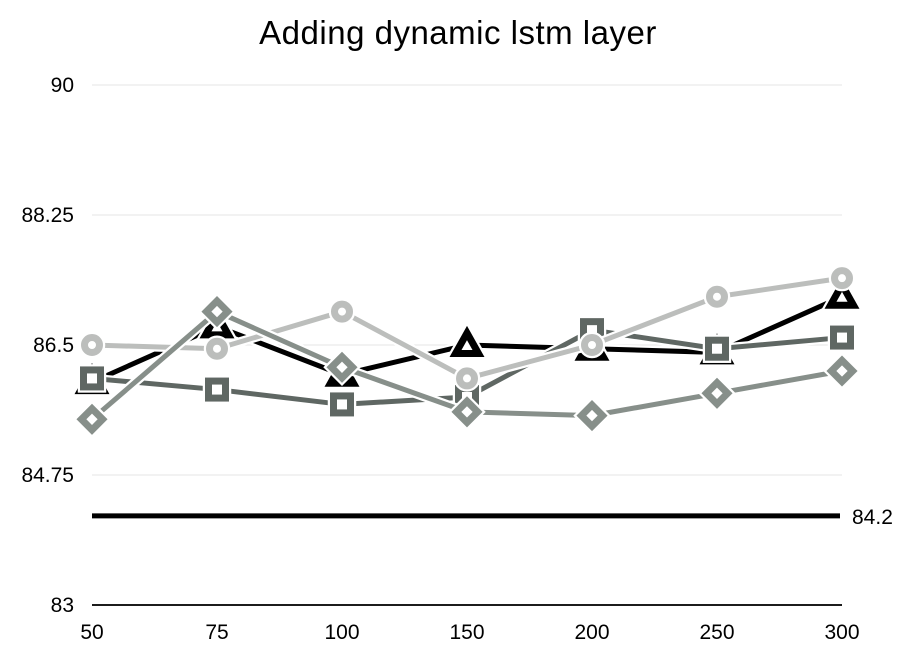 The width and height of the screenshot is (916, 664). Describe the element at coordinates (47, 215) in the screenshot. I see `y-tick-label: 88.25` at that location.